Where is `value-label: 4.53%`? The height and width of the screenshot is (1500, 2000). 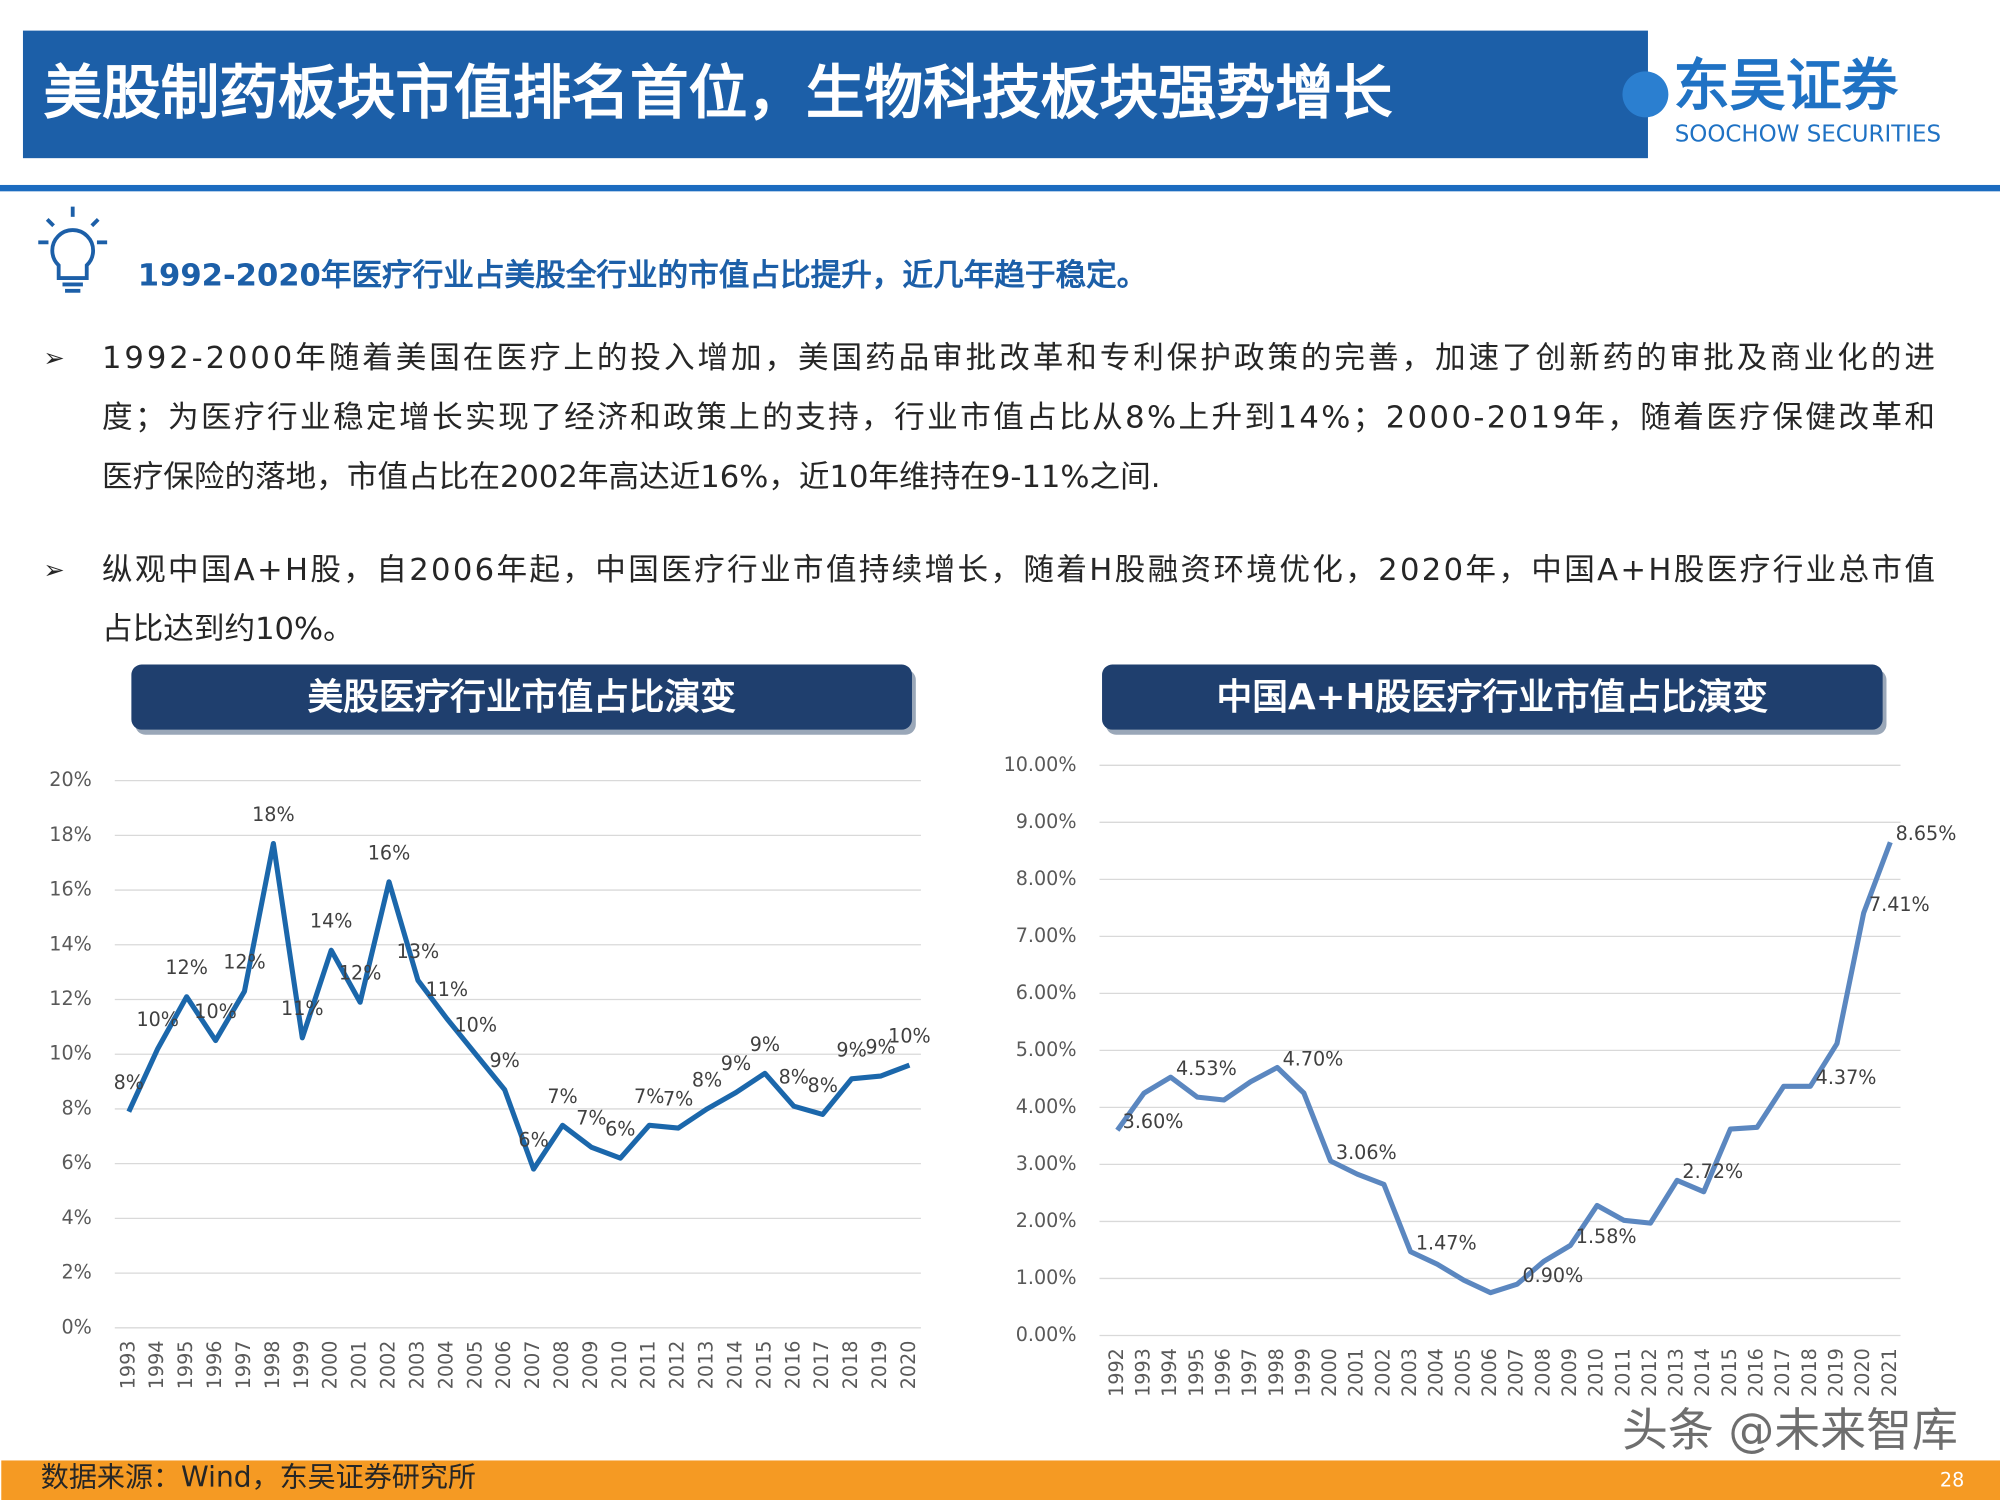
value-label: 4.53% is located at coordinates (1206, 1068).